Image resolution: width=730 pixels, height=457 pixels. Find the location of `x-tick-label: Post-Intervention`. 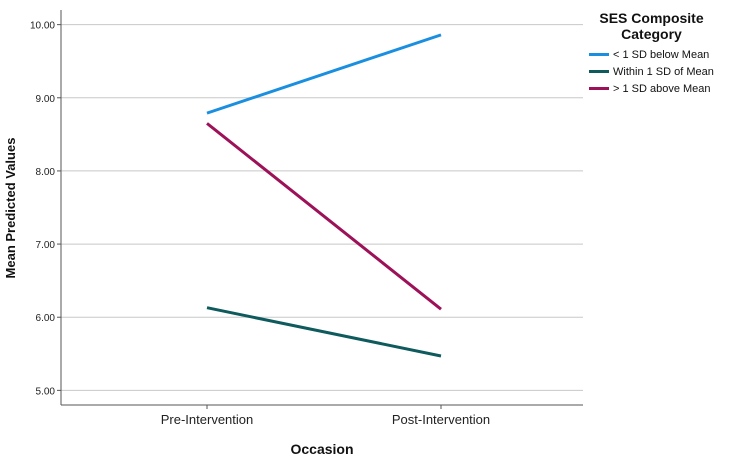

x-tick-label: Post-Intervention is located at coordinates (441, 419).